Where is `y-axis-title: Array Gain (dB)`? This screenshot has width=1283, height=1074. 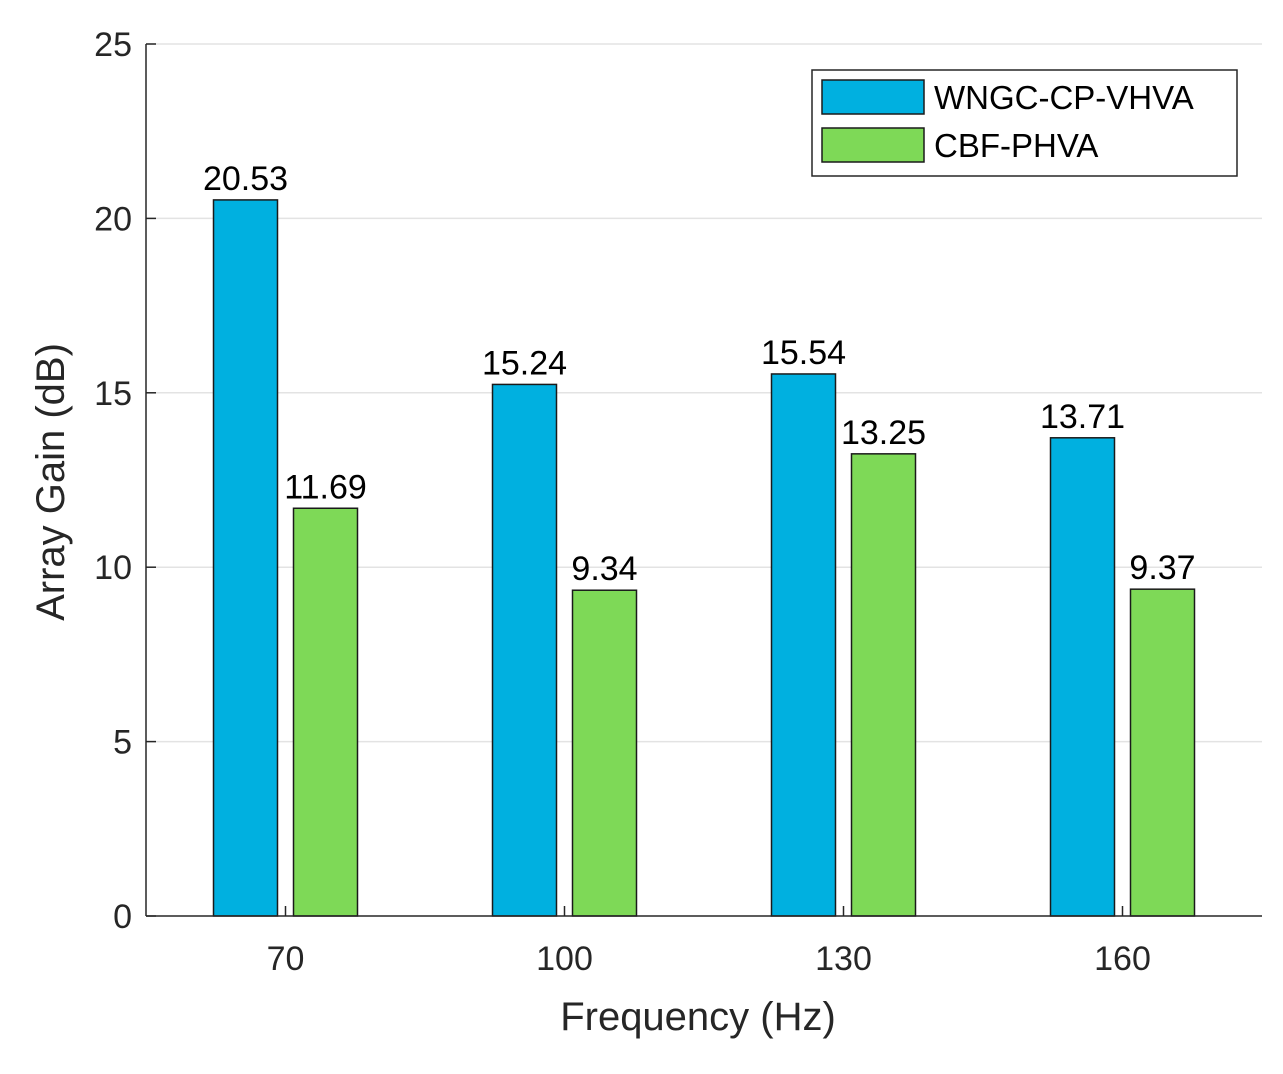 y-axis-title: Array Gain (dB) is located at coordinates (51, 482).